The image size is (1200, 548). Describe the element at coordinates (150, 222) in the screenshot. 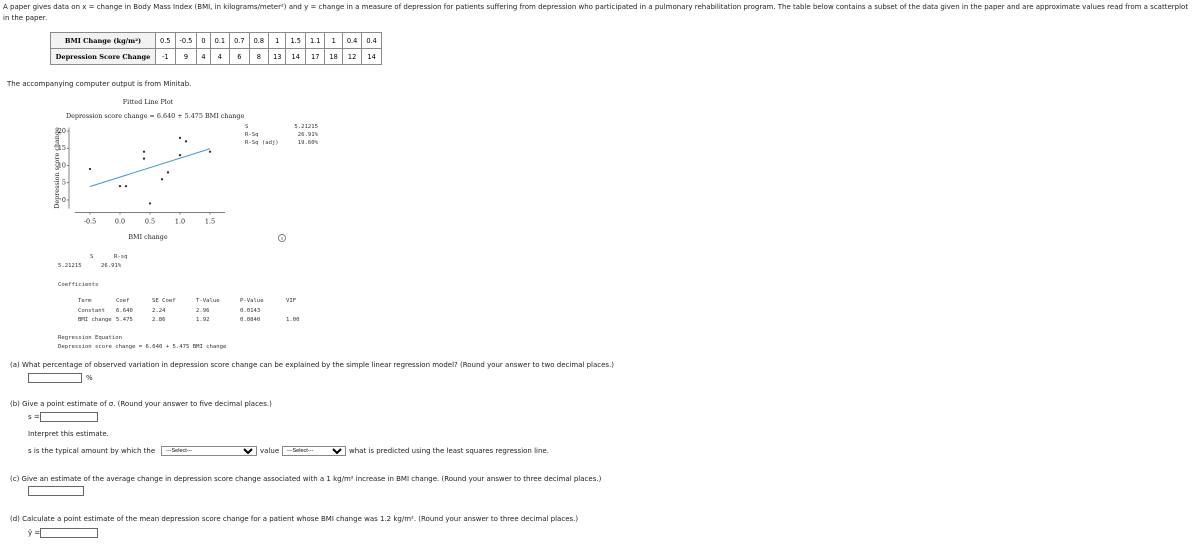

I see `x-tick-label: 0.5` at that location.